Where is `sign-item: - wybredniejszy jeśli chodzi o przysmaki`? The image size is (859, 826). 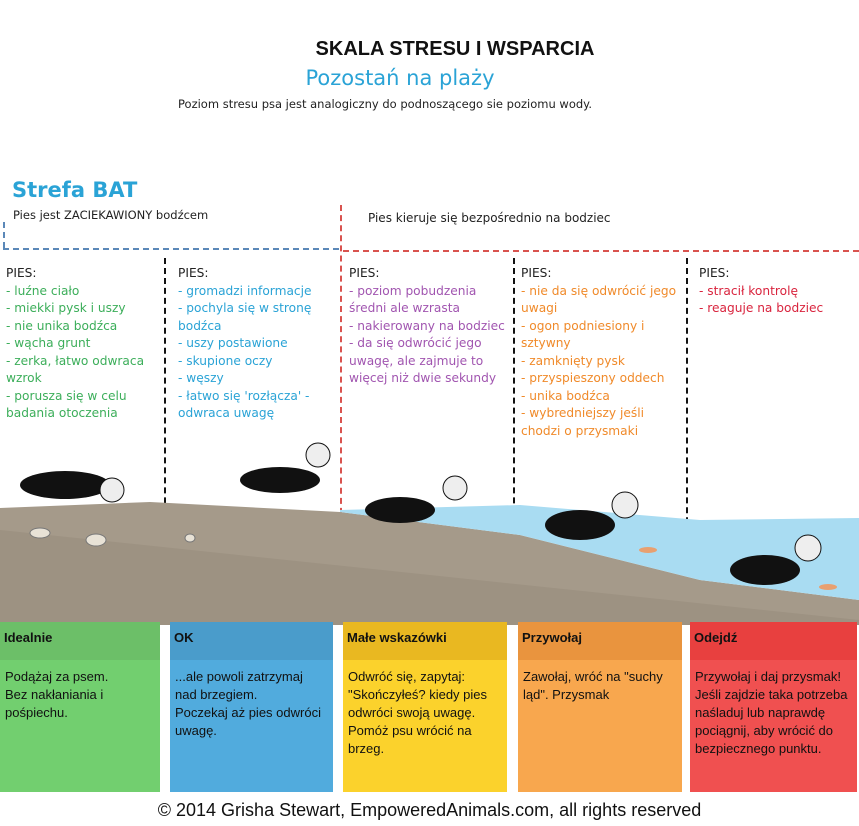 sign-item: - wybredniejszy jeśli chodzi o przysmaki is located at coordinates (582, 422).